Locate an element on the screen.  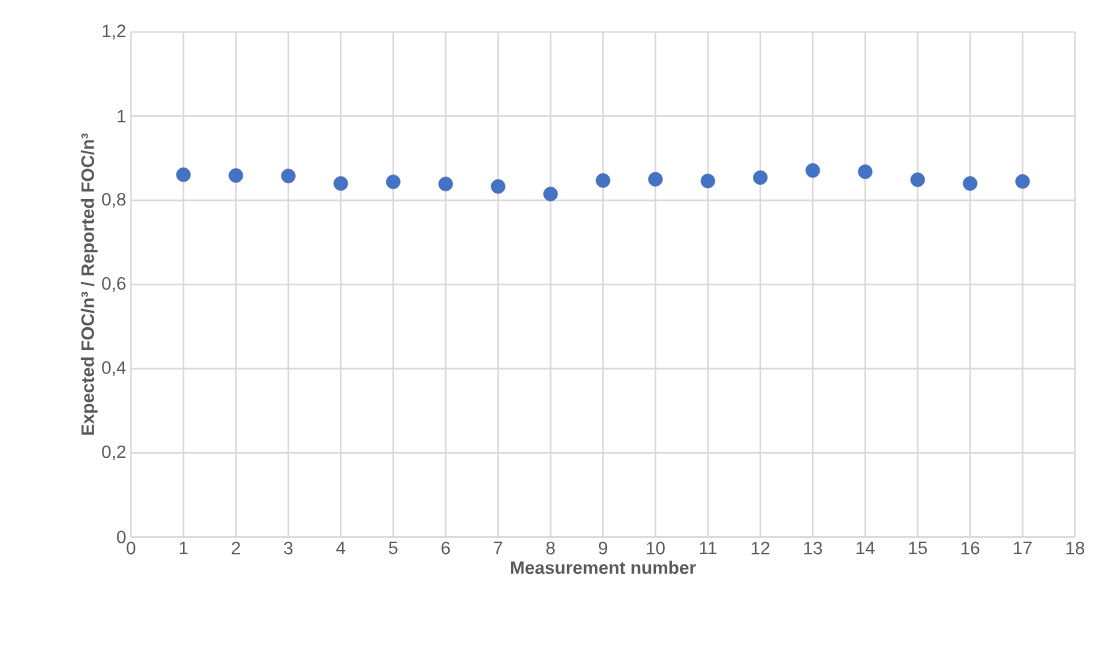
x-tick-label: 11 is located at coordinates (708, 548).